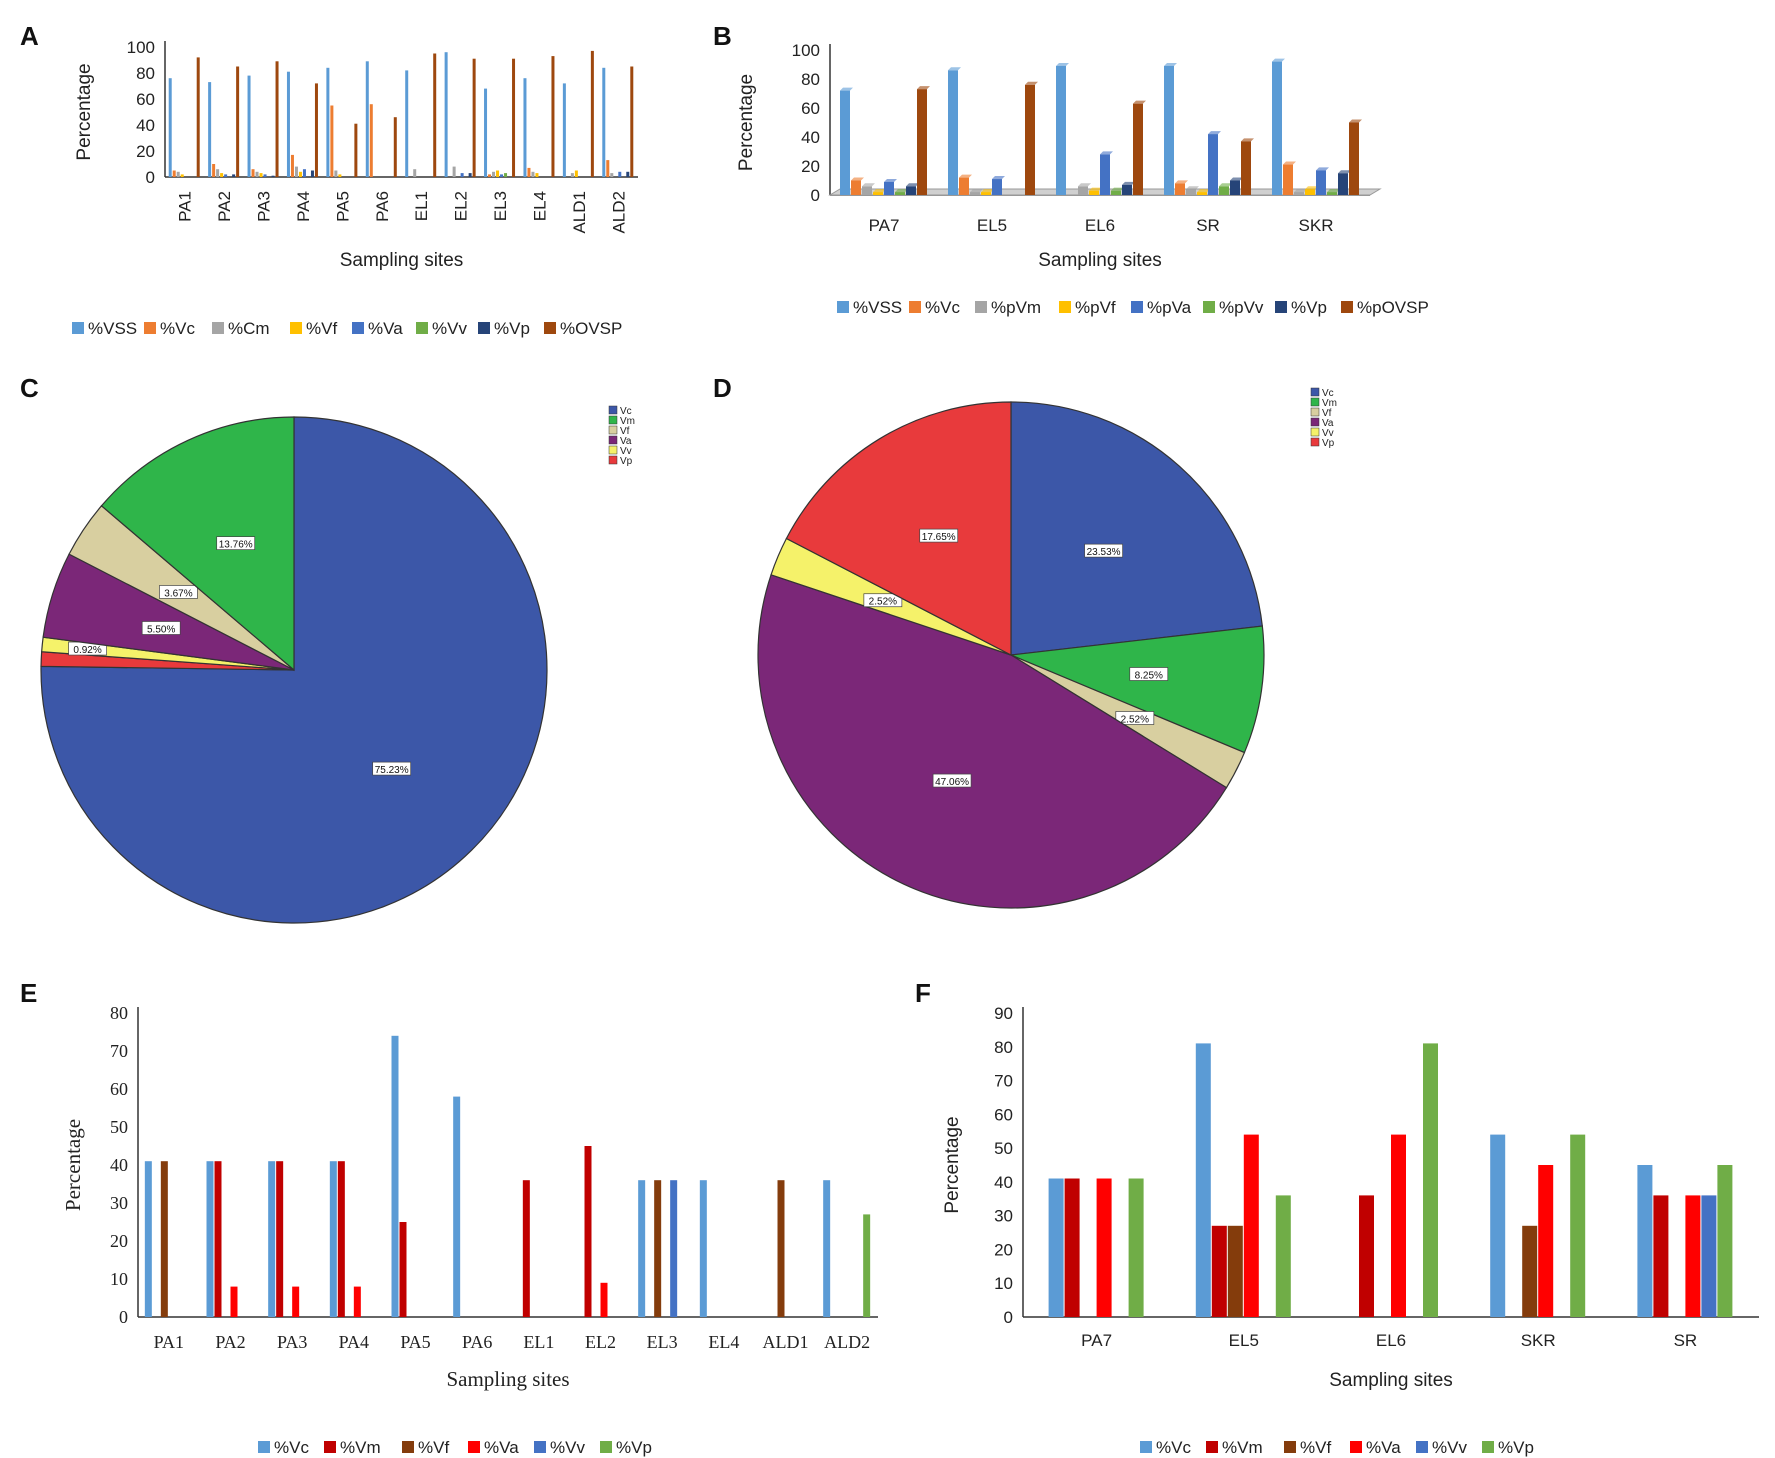  Describe the element at coordinates (1203, 191) in the screenshot. I see `bar-top-b-sr-pvf` at that location.